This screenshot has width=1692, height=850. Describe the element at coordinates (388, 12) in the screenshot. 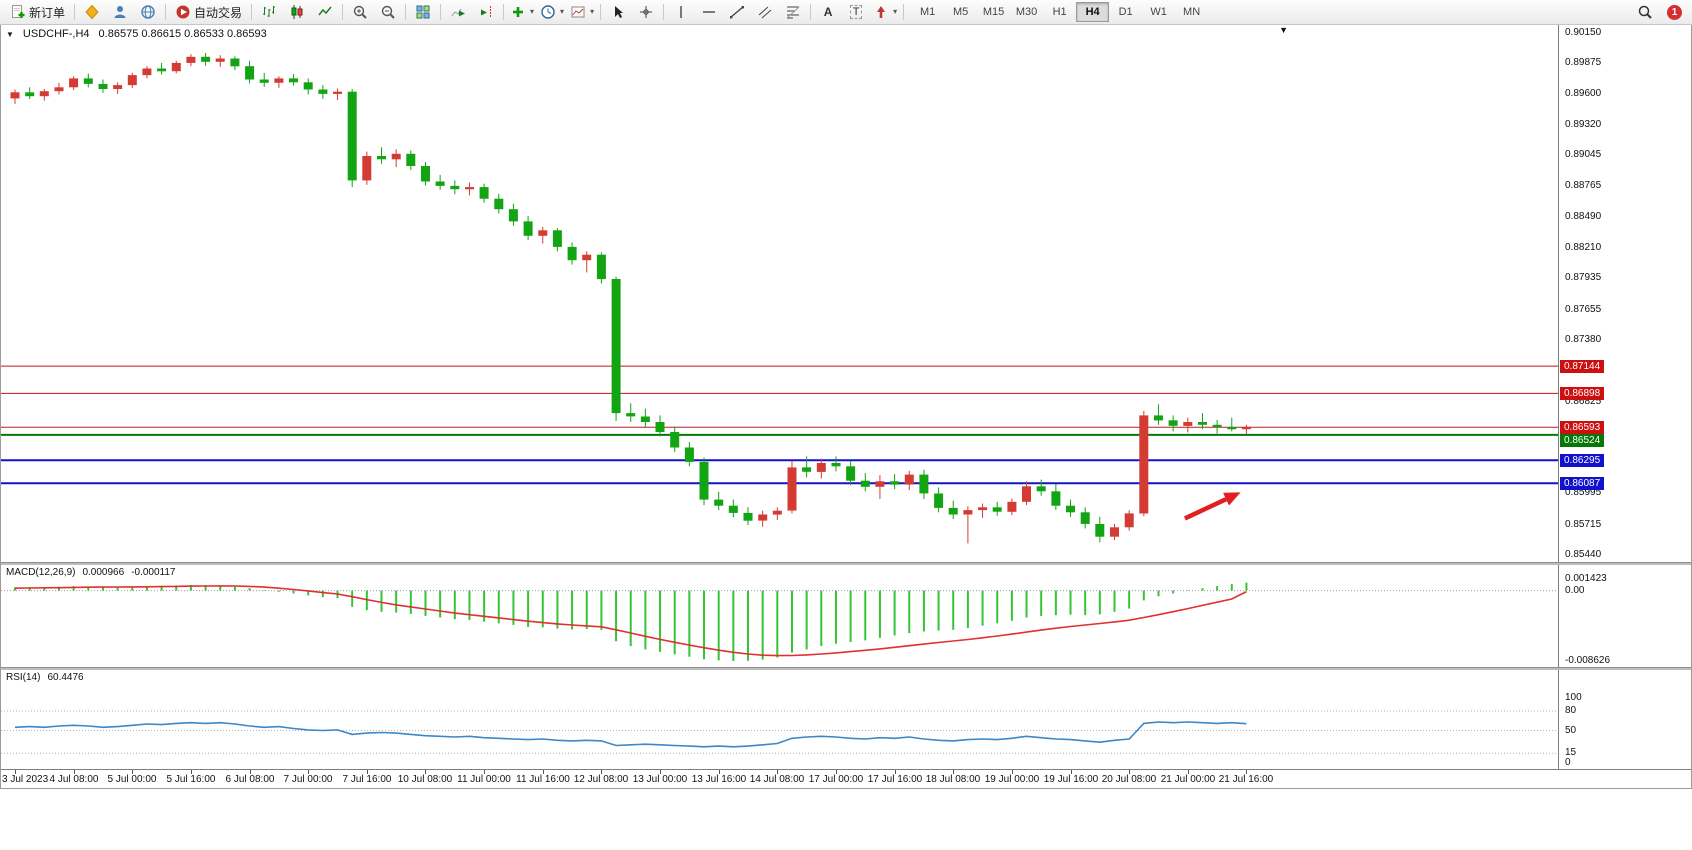

I see `zoom-out-button` at that location.